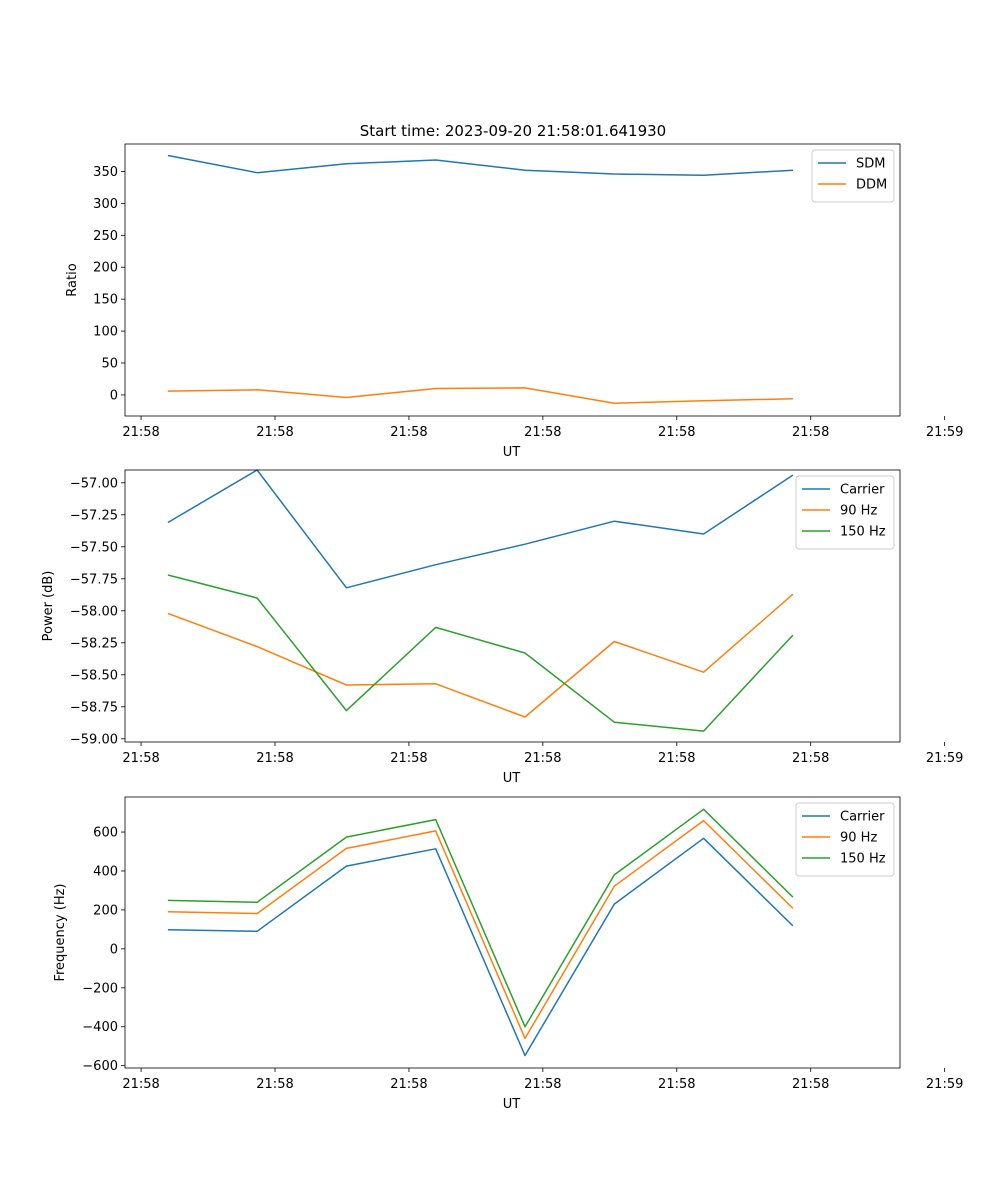  What do you see at coordinates (72, 279) in the screenshot?
I see `y-axis-label: Ratio` at bounding box center [72, 279].